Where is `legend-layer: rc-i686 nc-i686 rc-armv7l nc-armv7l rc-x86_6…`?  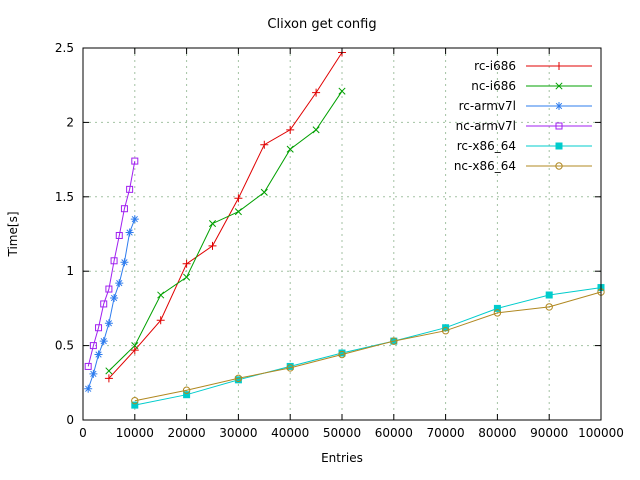
legend-layer: rc-i686 nc-i686 rc-armv7l nc-armv7l rc-x86_6… is located at coordinates (523, 116).